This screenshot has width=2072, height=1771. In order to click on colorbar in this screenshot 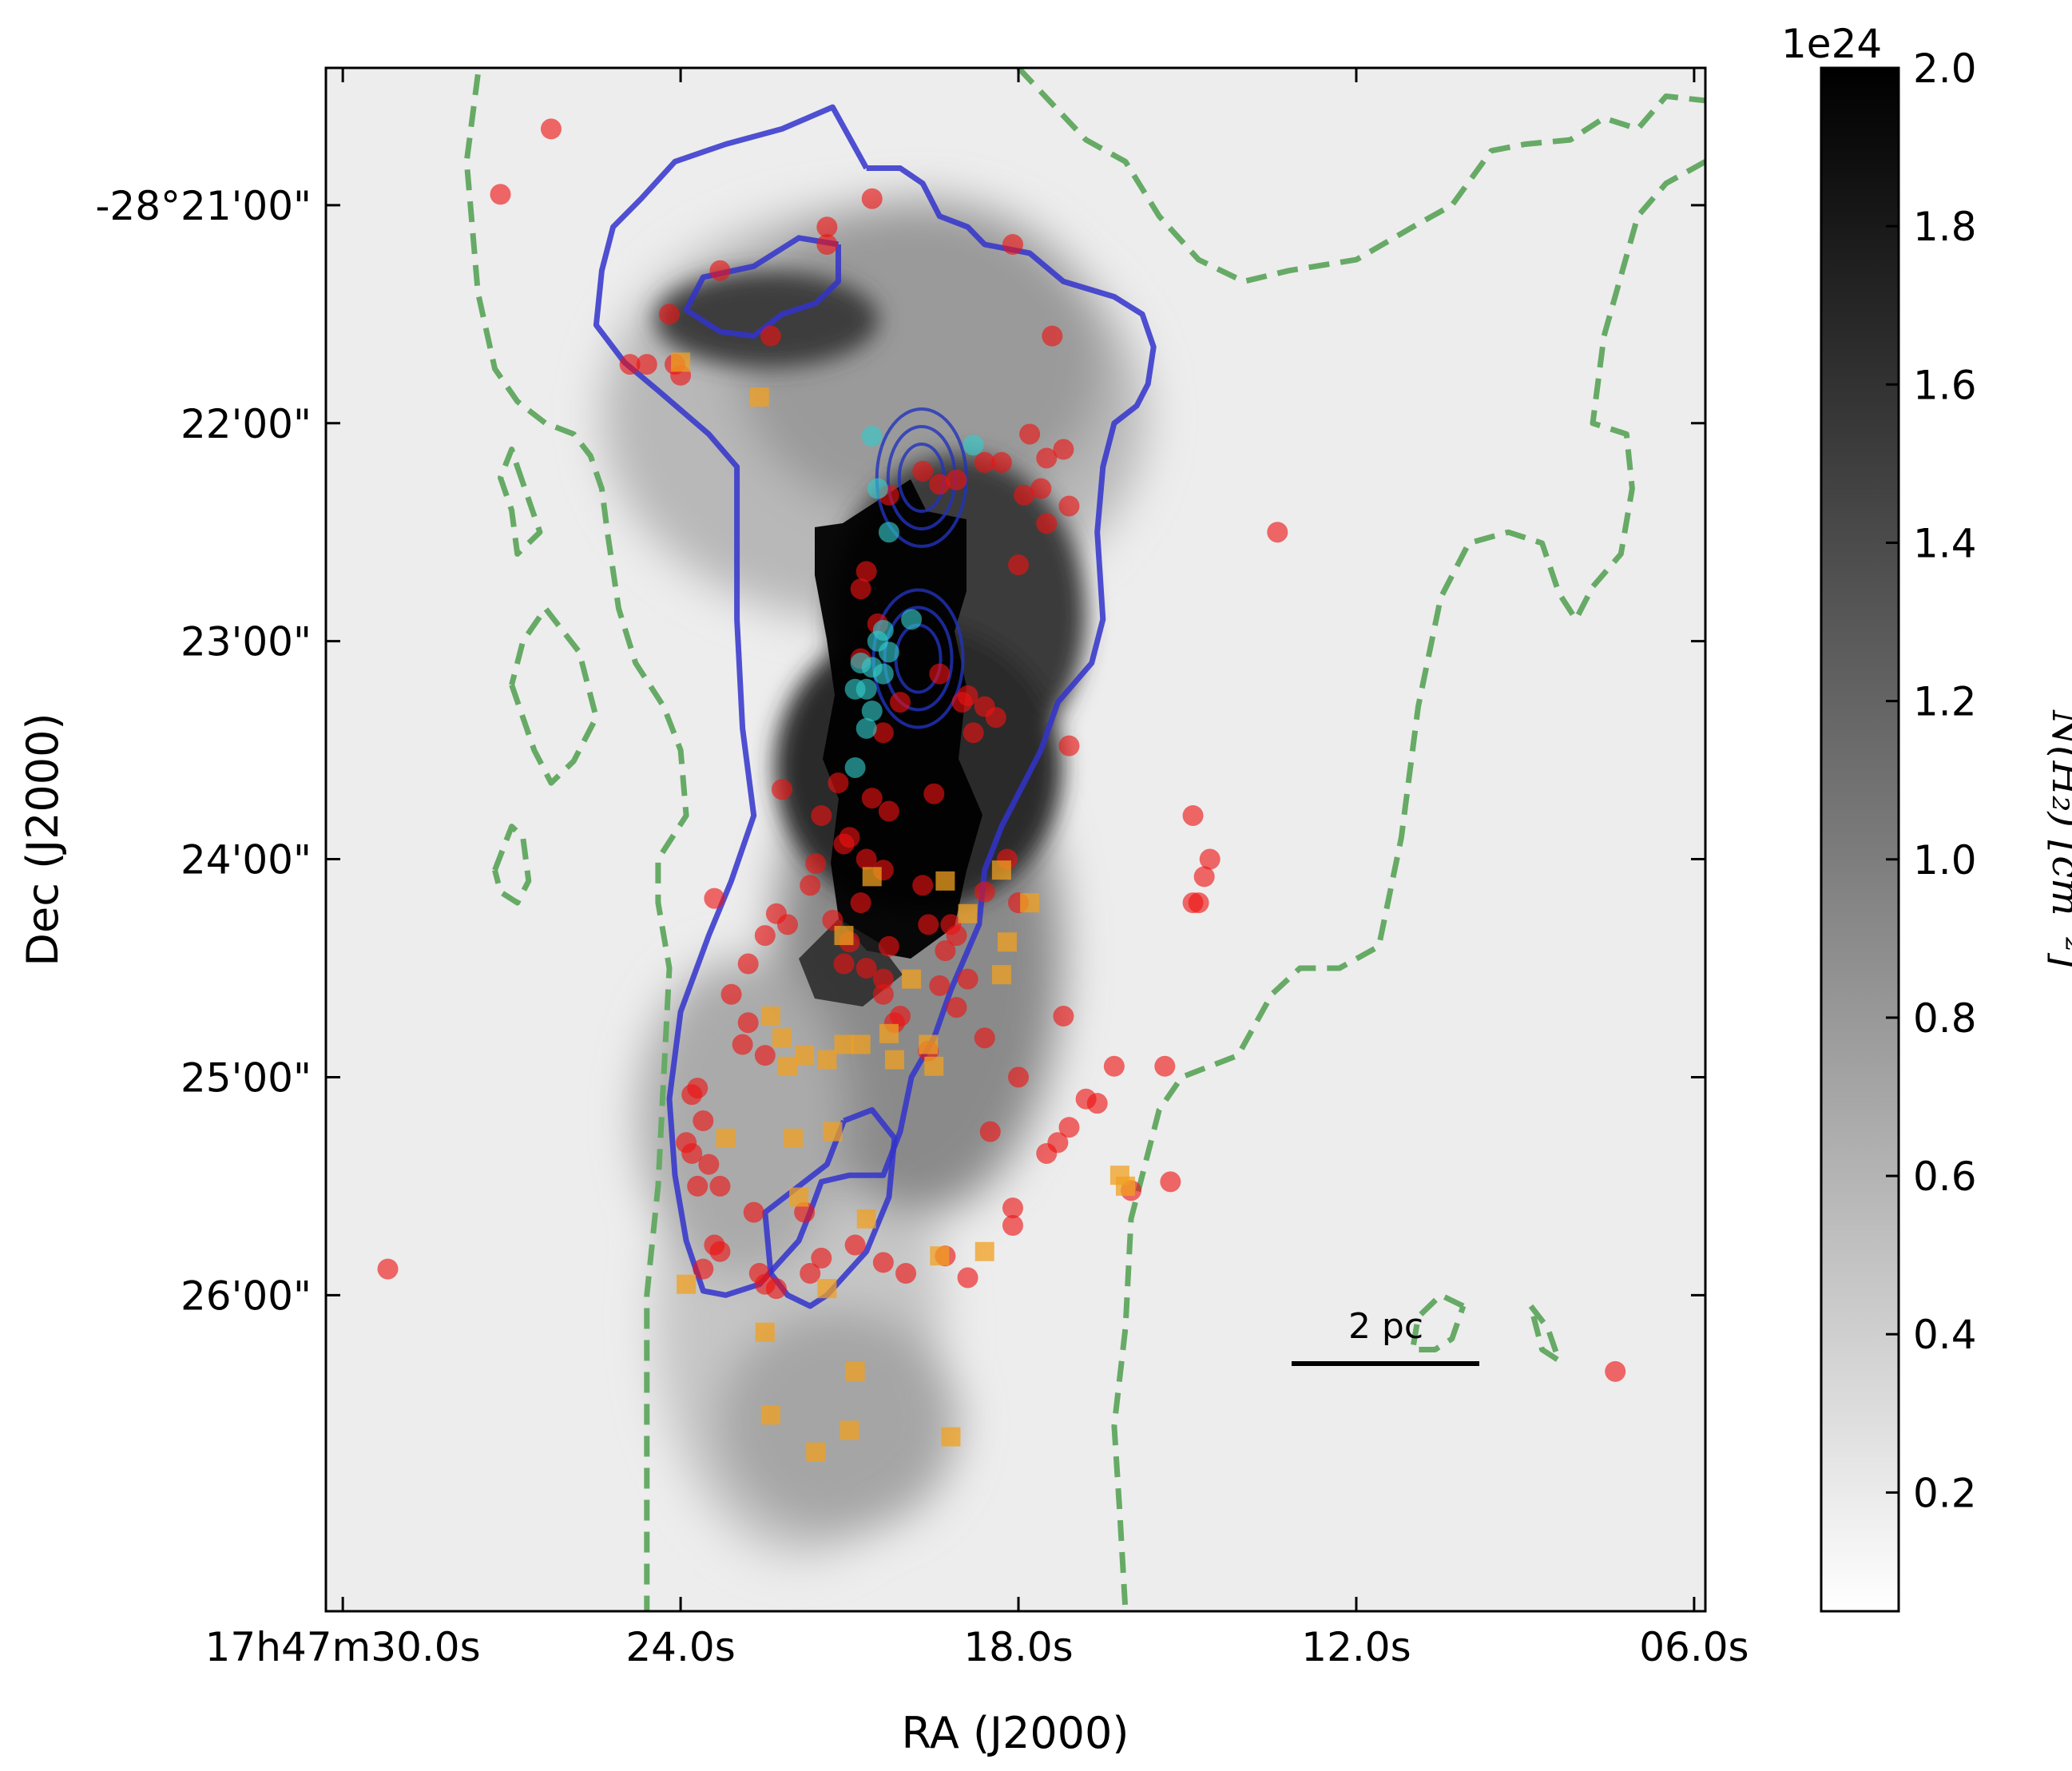, I will do `click(1860, 839)`.